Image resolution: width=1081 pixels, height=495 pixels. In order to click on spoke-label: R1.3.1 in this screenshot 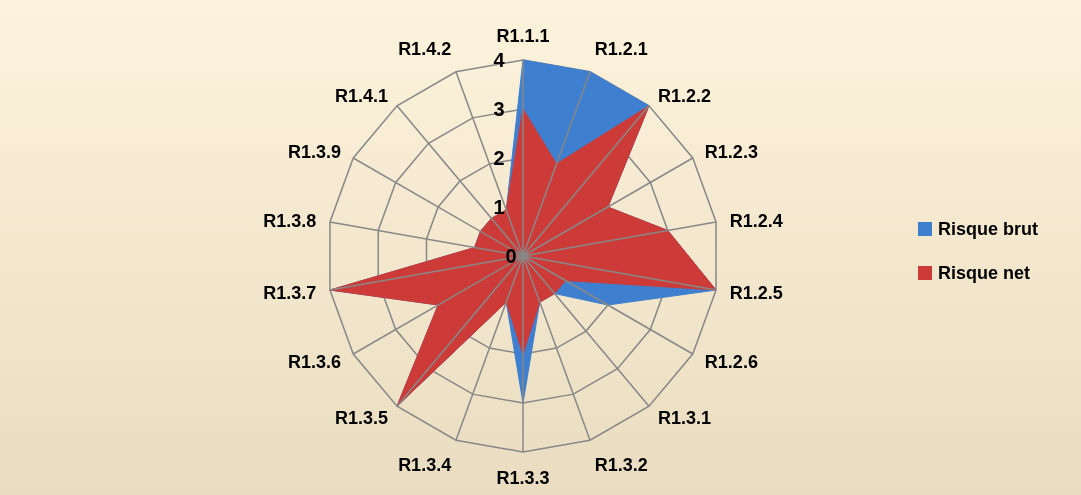, I will do `click(684, 417)`.